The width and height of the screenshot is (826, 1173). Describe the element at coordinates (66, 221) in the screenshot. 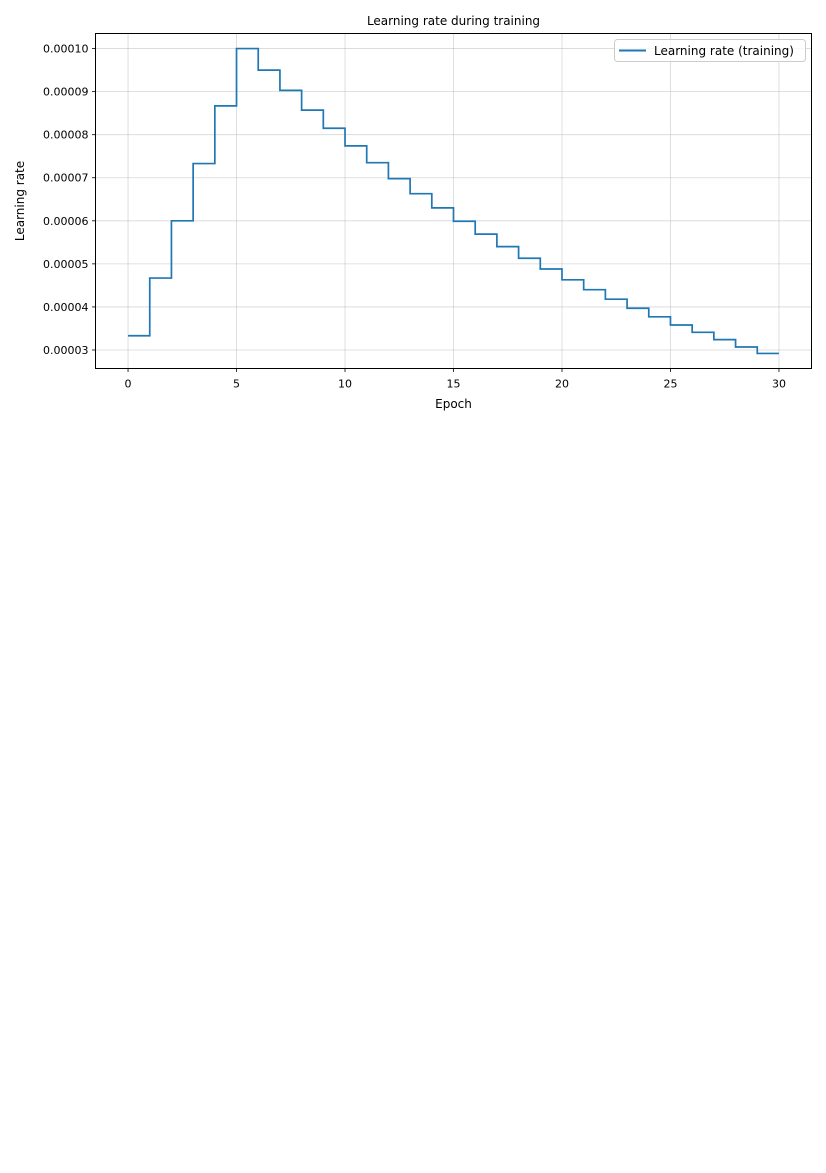

I see `y-tick-label: 0.00006` at that location.